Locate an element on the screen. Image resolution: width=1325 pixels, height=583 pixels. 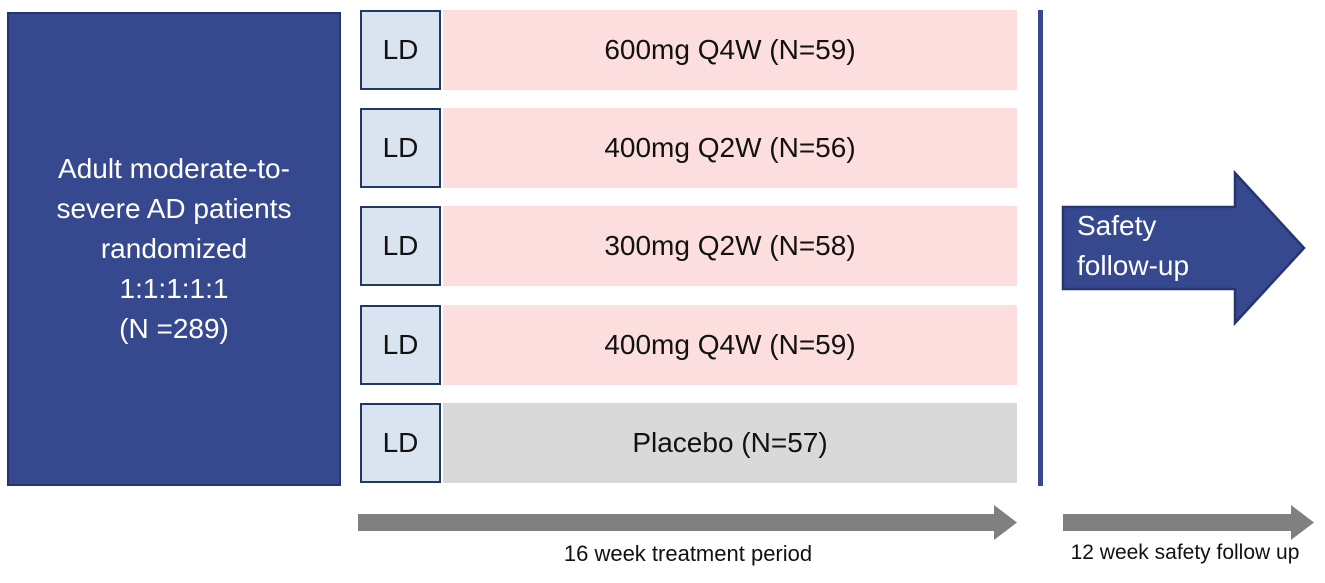
treatment-arm-bar: 400mg Q4W (N=59) is located at coordinates (730, 345).